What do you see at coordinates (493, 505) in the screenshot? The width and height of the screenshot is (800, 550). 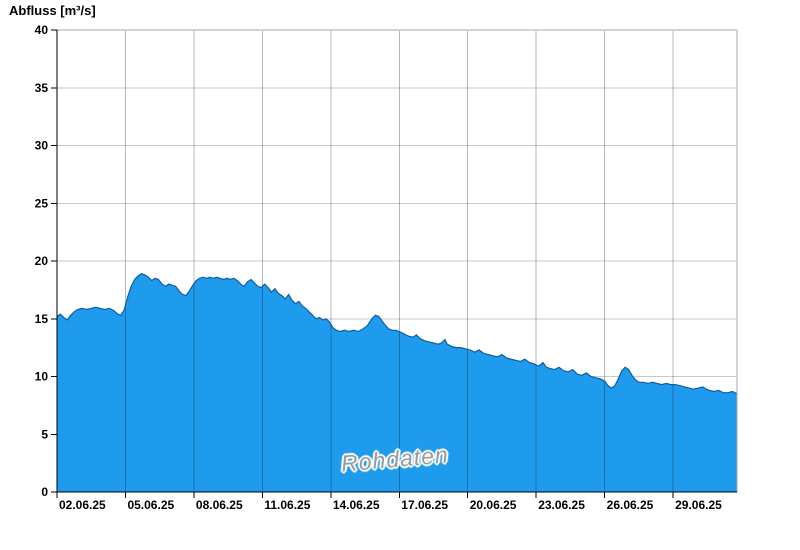 I see `x-tick-label: 20.06.25` at bounding box center [493, 505].